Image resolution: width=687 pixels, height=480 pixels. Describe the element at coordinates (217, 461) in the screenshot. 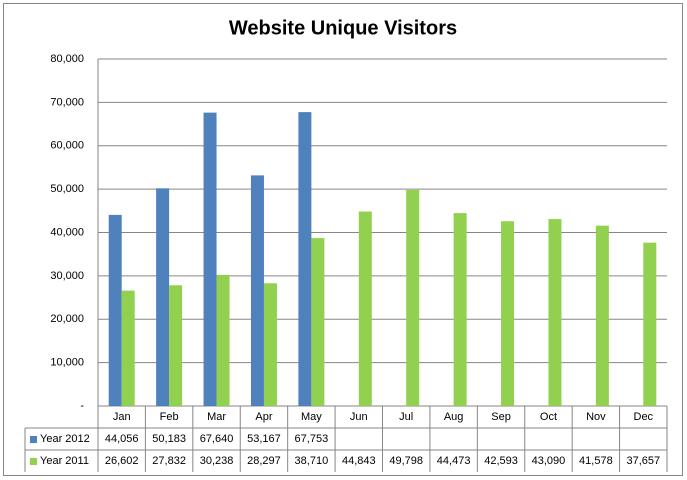

I see `table-value: 30,238` at that location.